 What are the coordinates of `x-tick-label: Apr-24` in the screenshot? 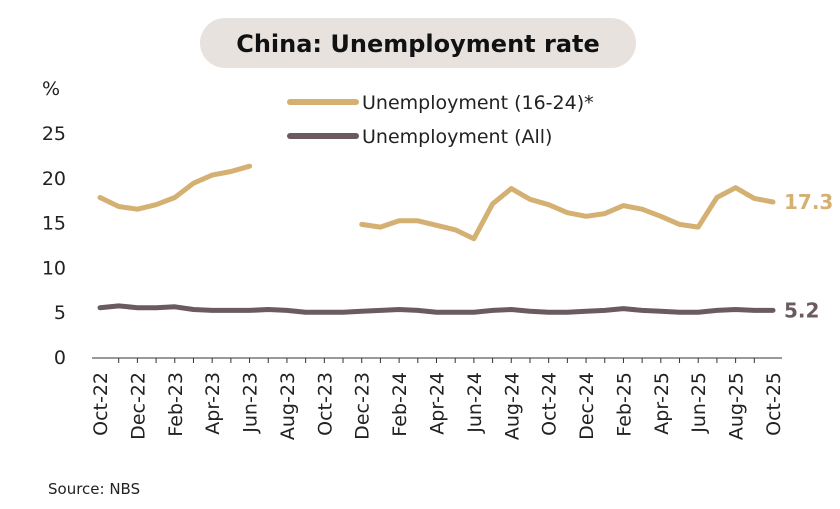 It's located at (438, 403).